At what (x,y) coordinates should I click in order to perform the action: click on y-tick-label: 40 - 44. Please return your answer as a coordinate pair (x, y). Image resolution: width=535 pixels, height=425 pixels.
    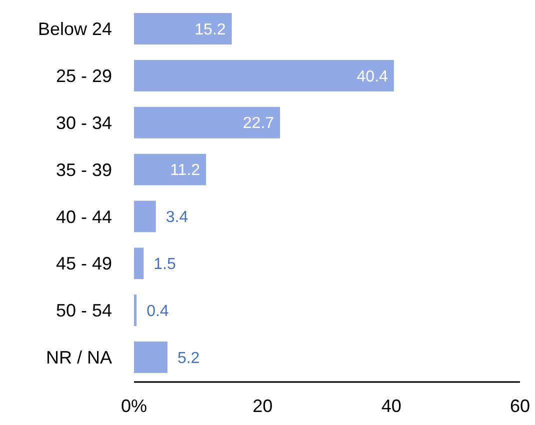
    Looking at the image, I should click on (84, 216).